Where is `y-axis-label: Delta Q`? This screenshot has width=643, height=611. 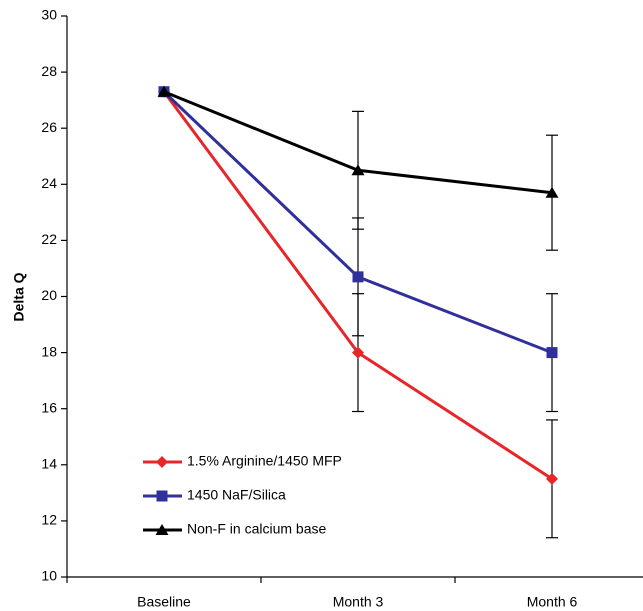 y-axis-label: Delta Q is located at coordinates (19, 296).